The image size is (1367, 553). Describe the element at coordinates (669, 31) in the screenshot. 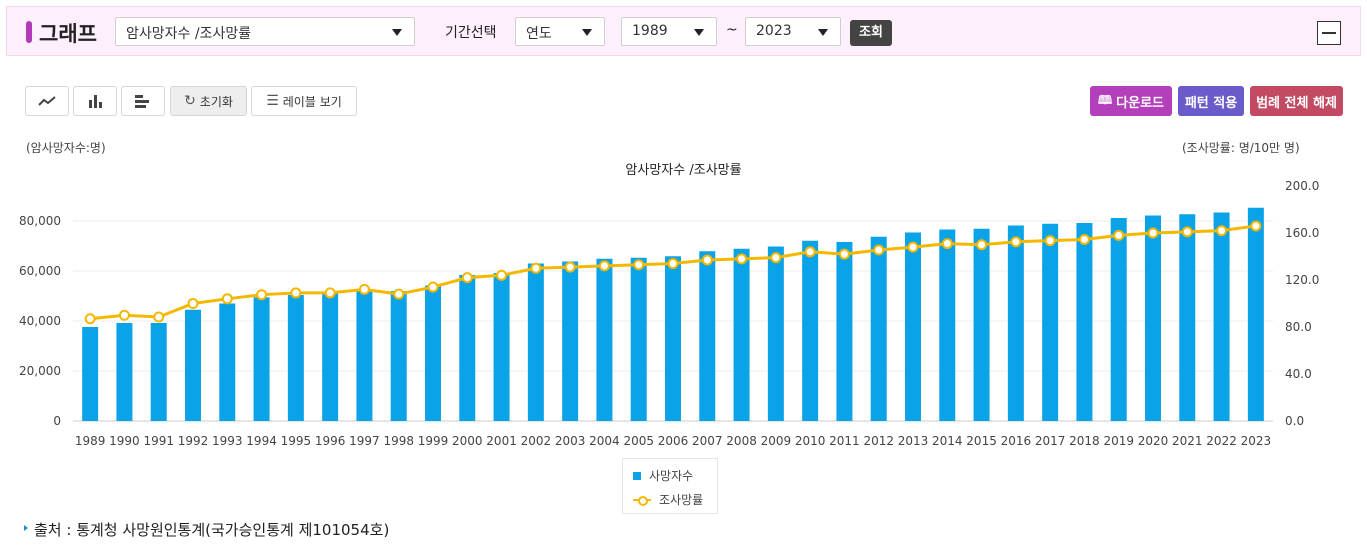

I see `from-year-select: 1989` at that location.